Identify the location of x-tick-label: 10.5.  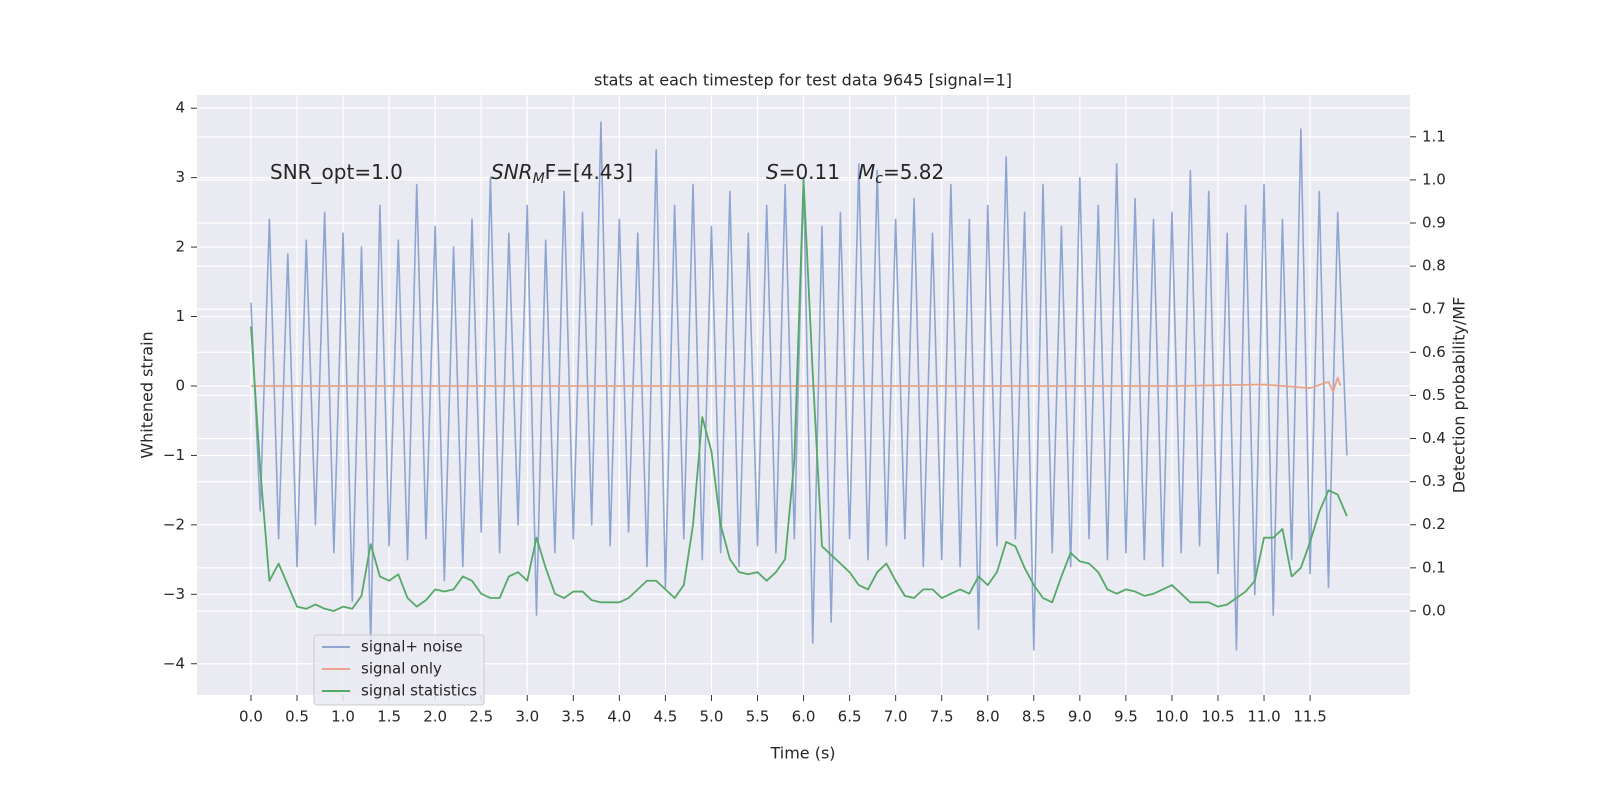
(1217, 717).